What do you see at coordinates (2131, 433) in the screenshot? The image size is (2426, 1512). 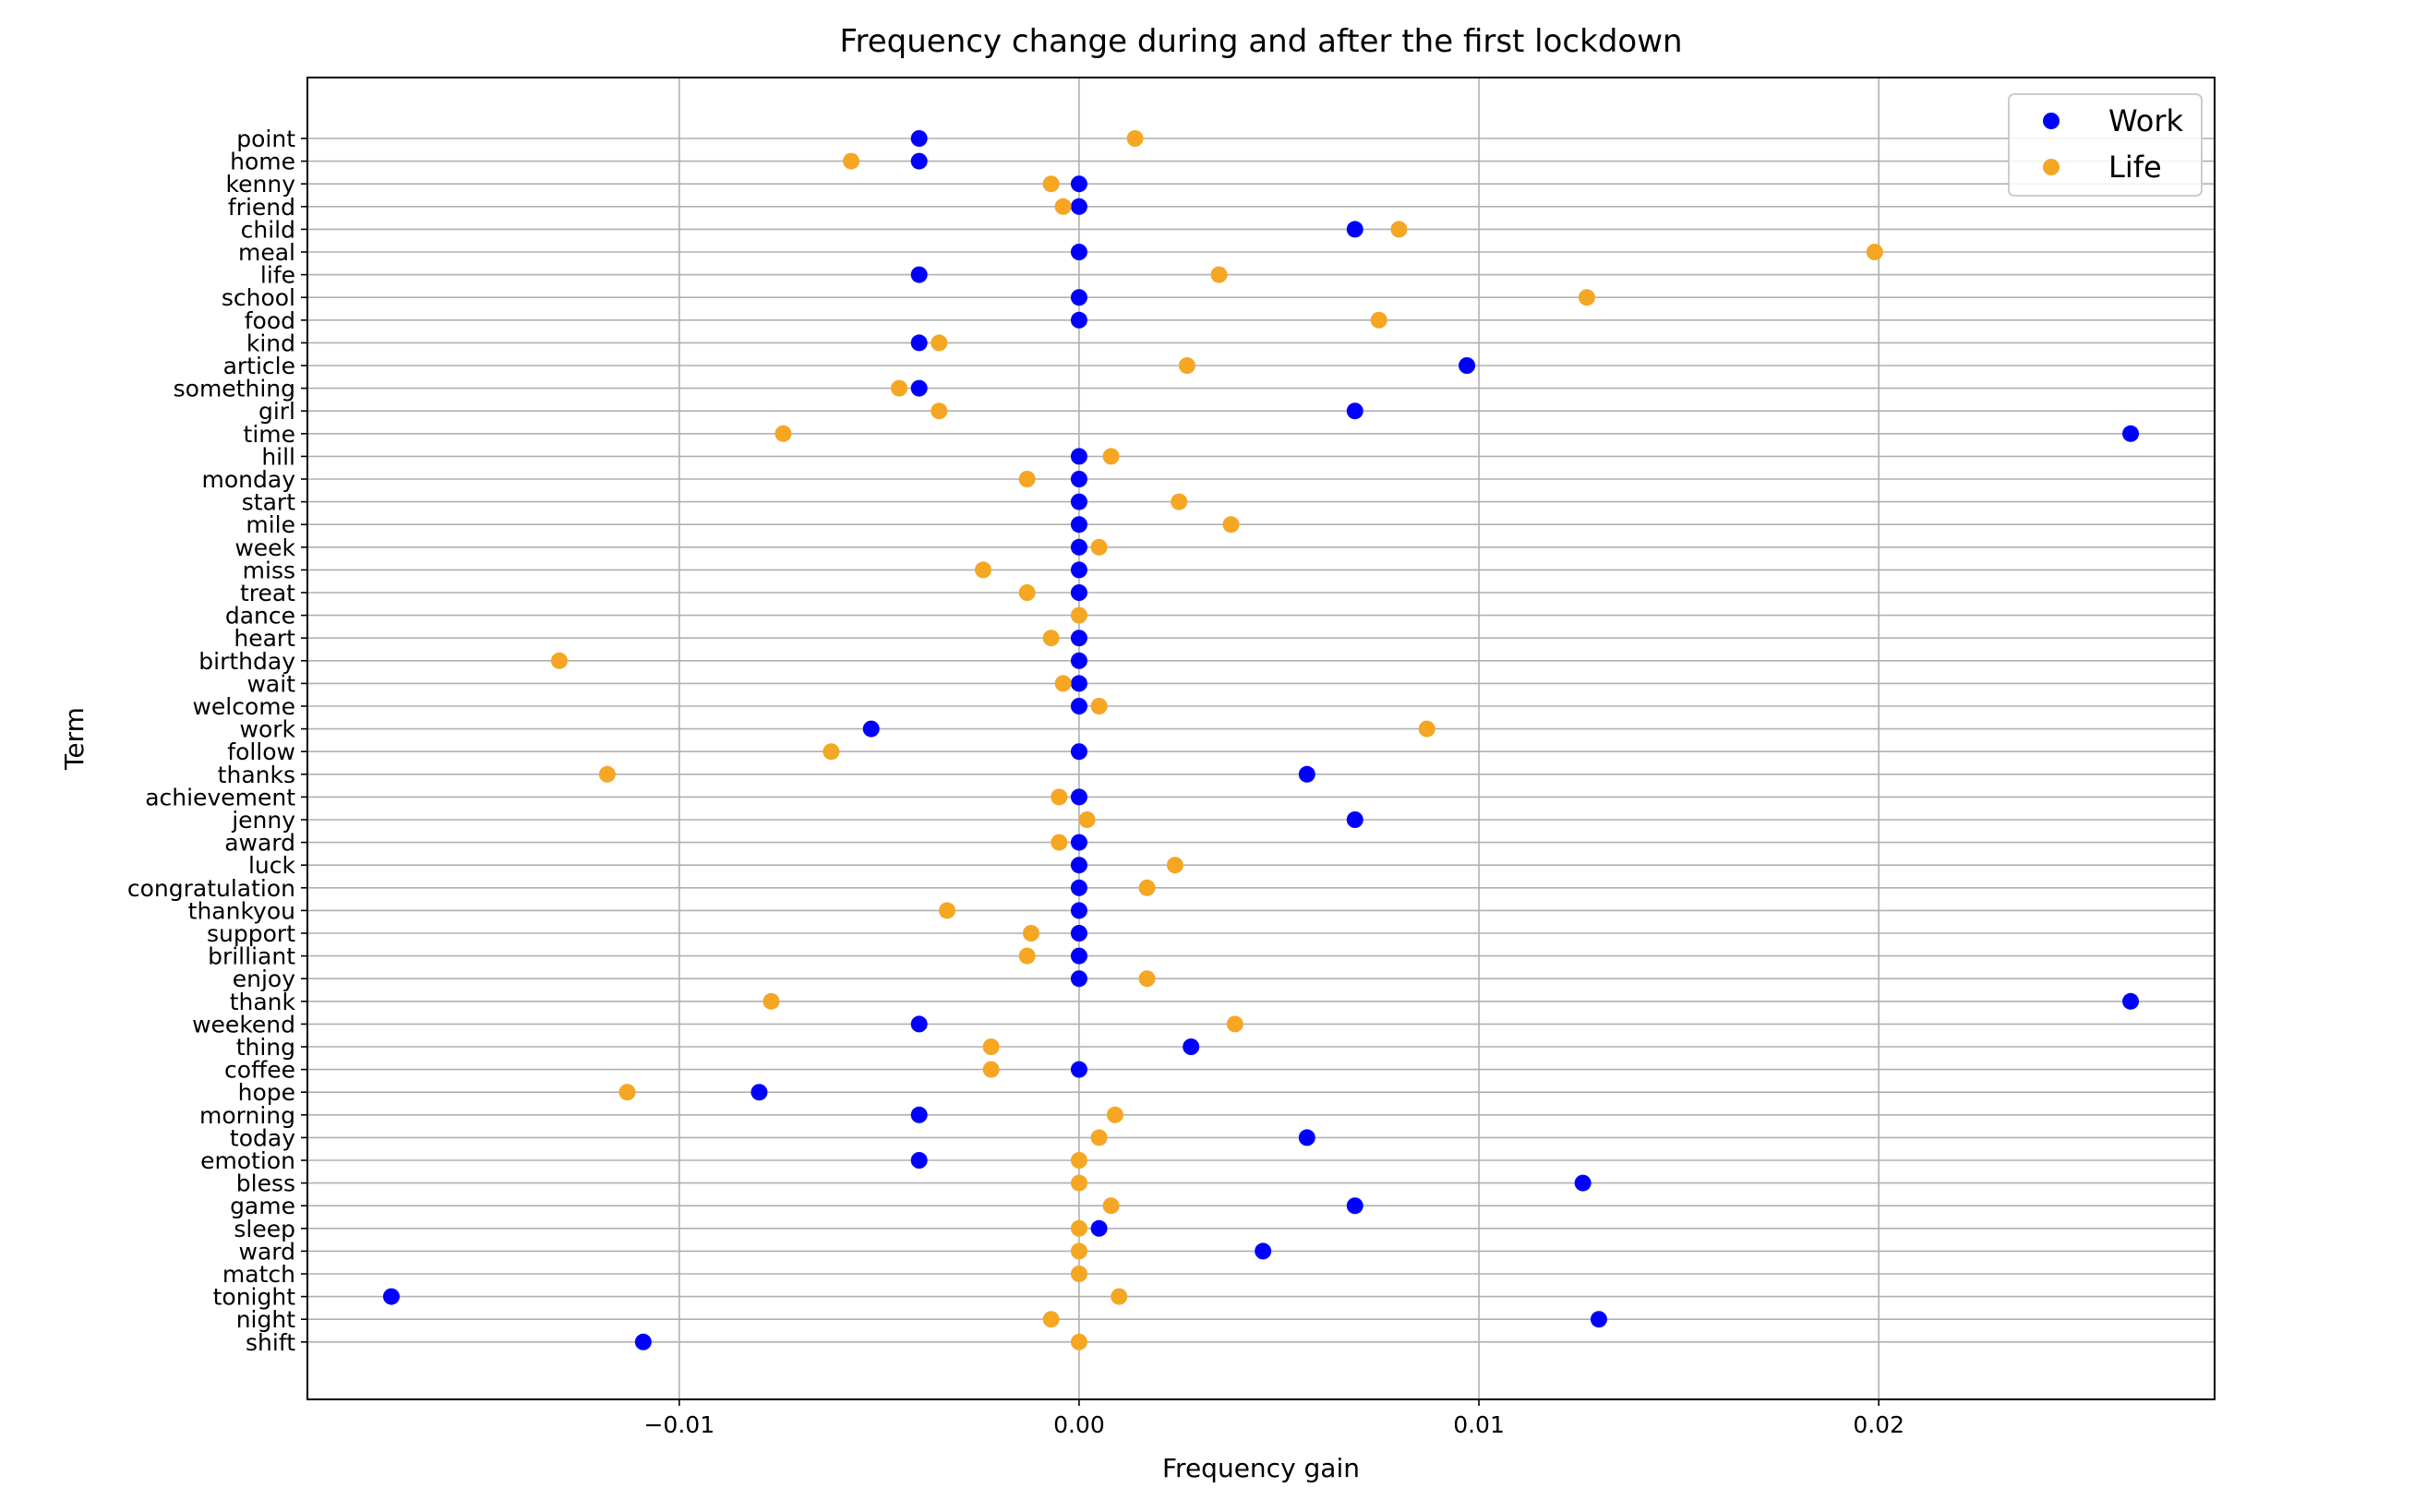 I see `point-work-time` at bounding box center [2131, 433].